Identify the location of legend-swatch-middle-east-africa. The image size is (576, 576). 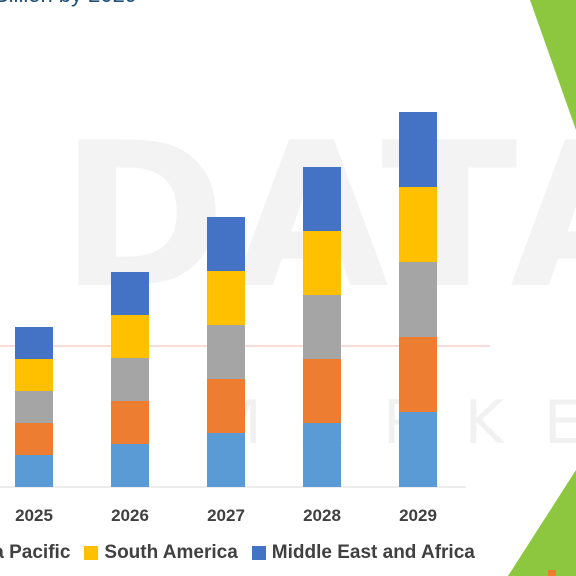
(258, 553).